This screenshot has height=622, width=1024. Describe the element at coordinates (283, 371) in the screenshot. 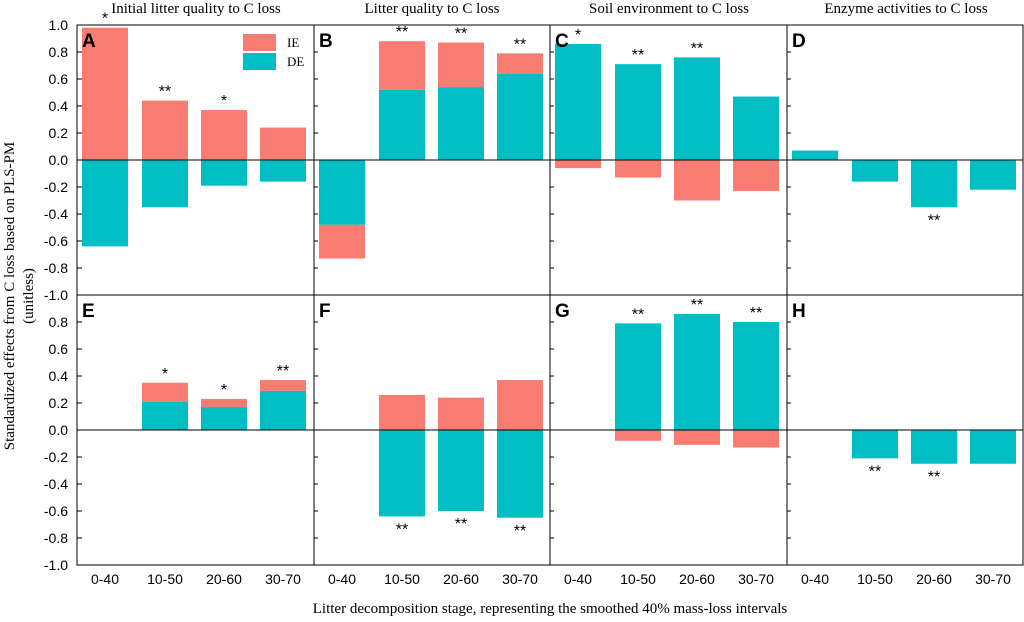

I see `significance-e-30-70: **` at that location.